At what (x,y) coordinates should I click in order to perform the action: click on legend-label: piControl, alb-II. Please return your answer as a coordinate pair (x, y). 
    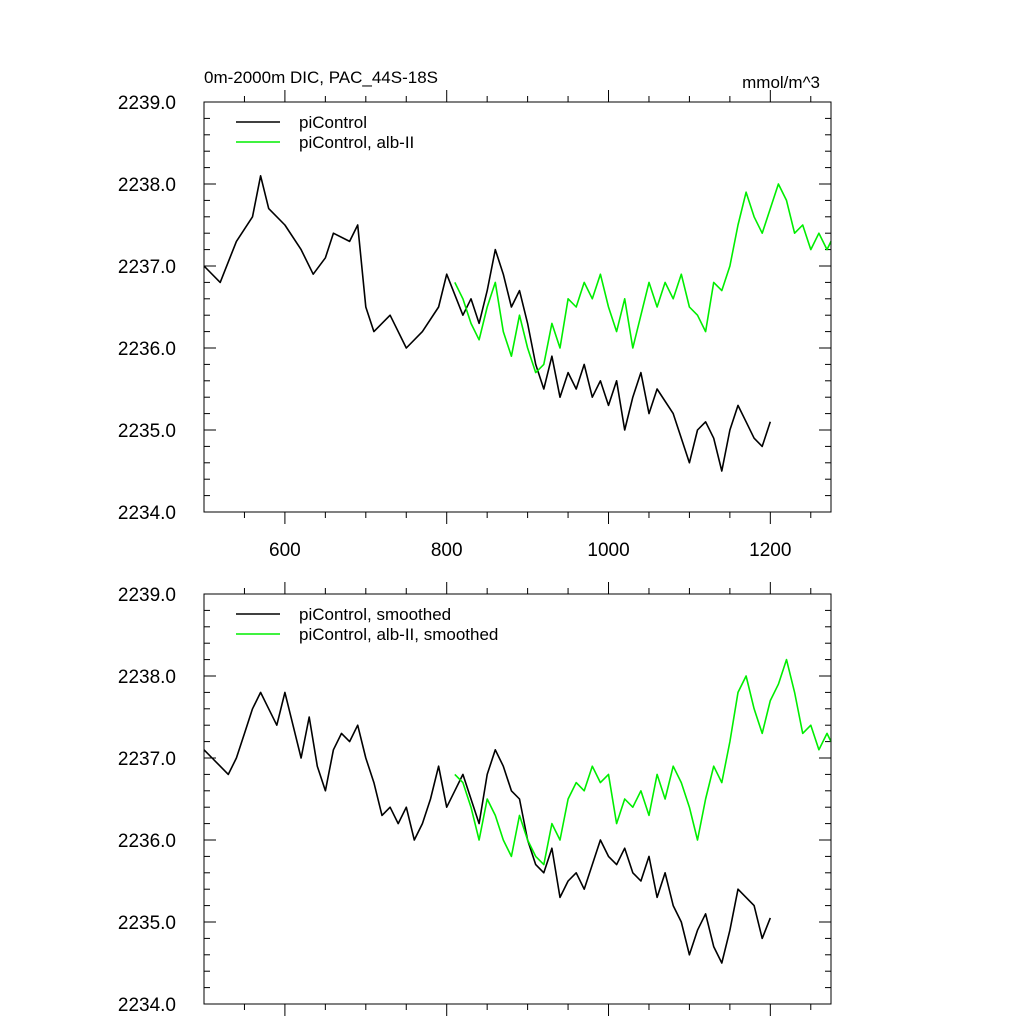
    Looking at the image, I should click on (356, 142).